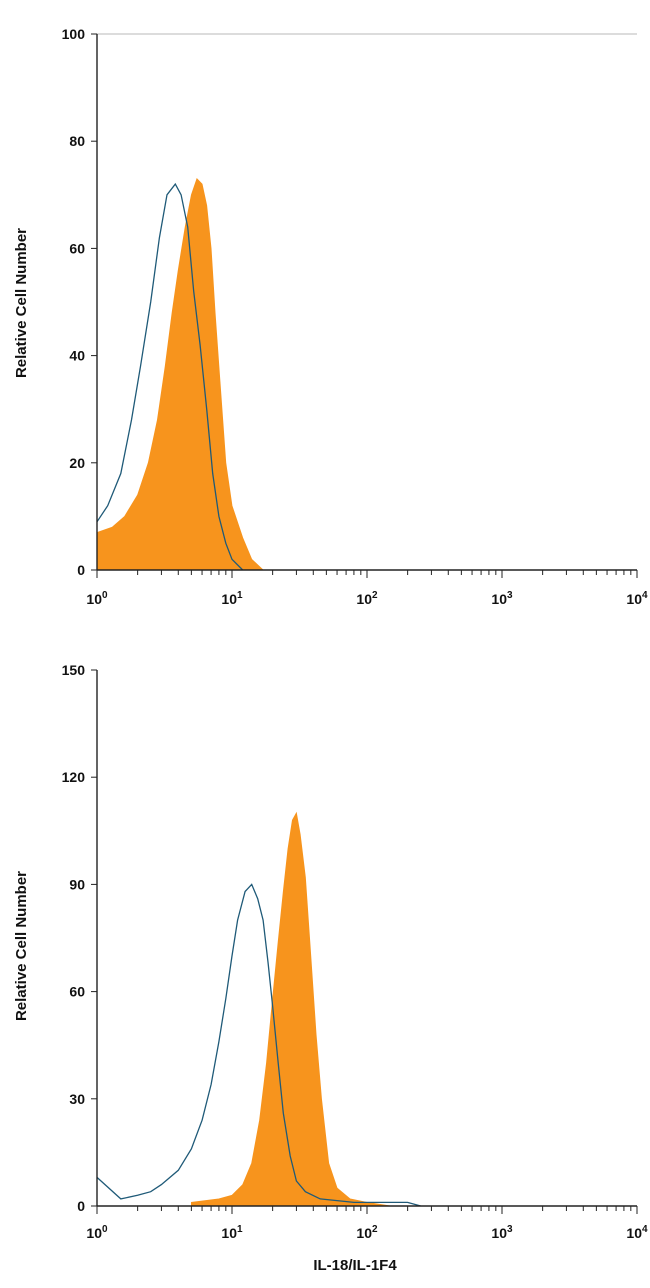 The height and width of the screenshot is (1288, 650). Describe the element at coordinates (77, 141) in the screenshot. I see `y-tick-label: 80` at that location.